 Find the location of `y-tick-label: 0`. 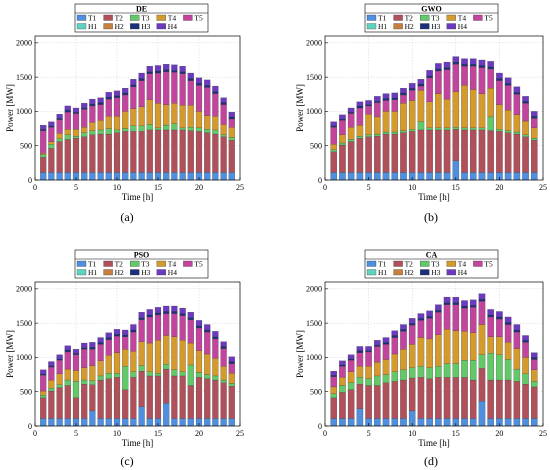

y-tick-label: 0 is located at coordinates (30, 180).